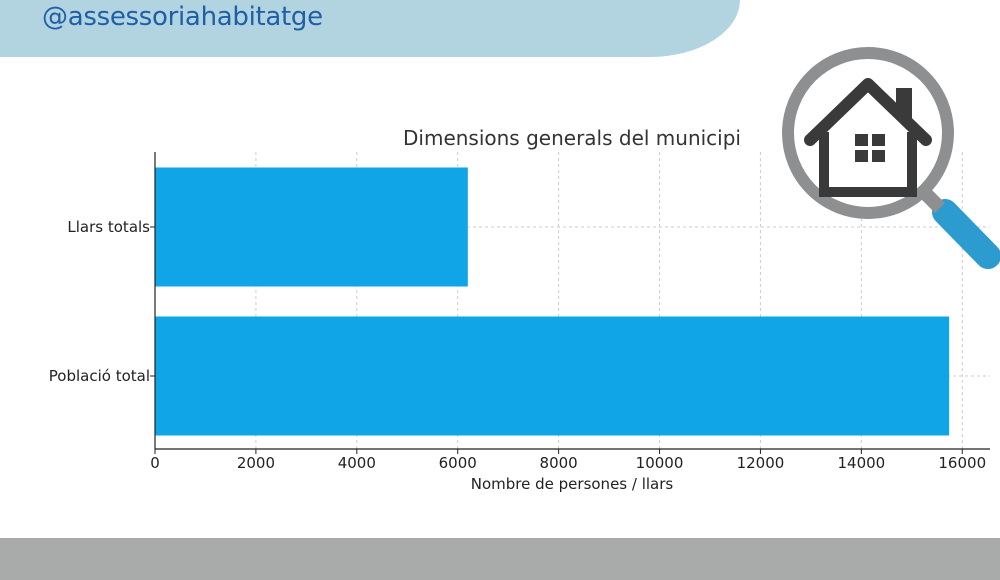  What do you see at coordinates (500, 559) in the screenshot?
I see `footer-band` at bounding box center [500, 559].